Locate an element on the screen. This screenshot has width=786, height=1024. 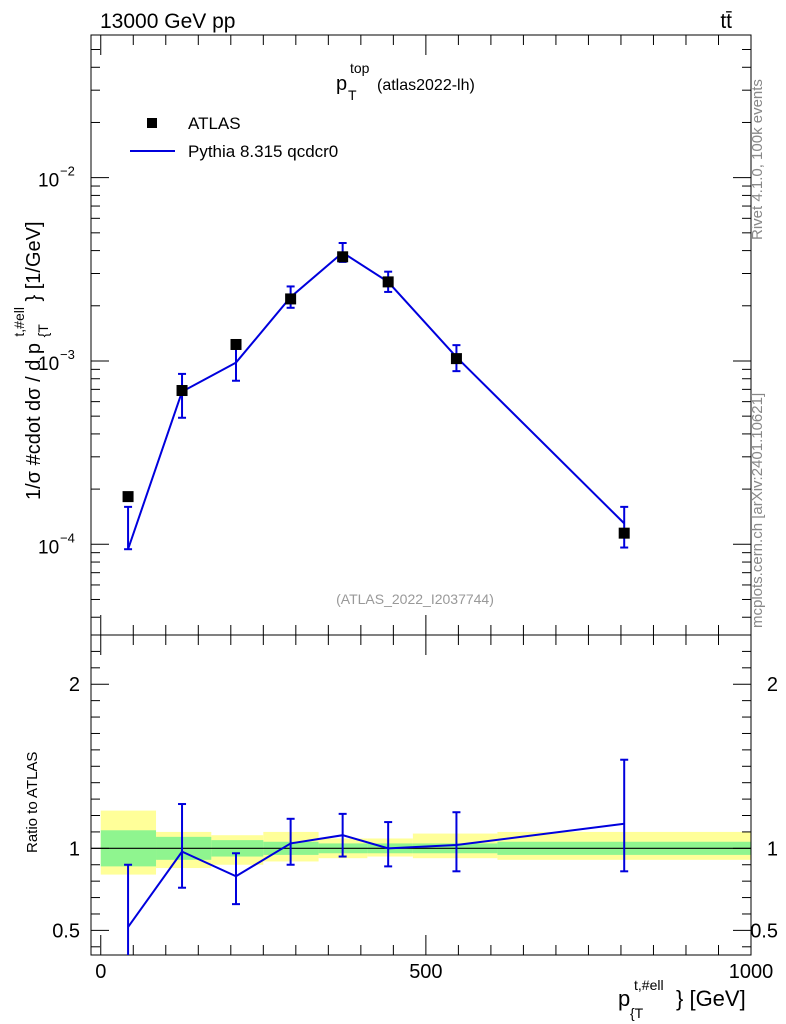
y-tick-label-exponent: −4 is located at coordinates (67, 537).